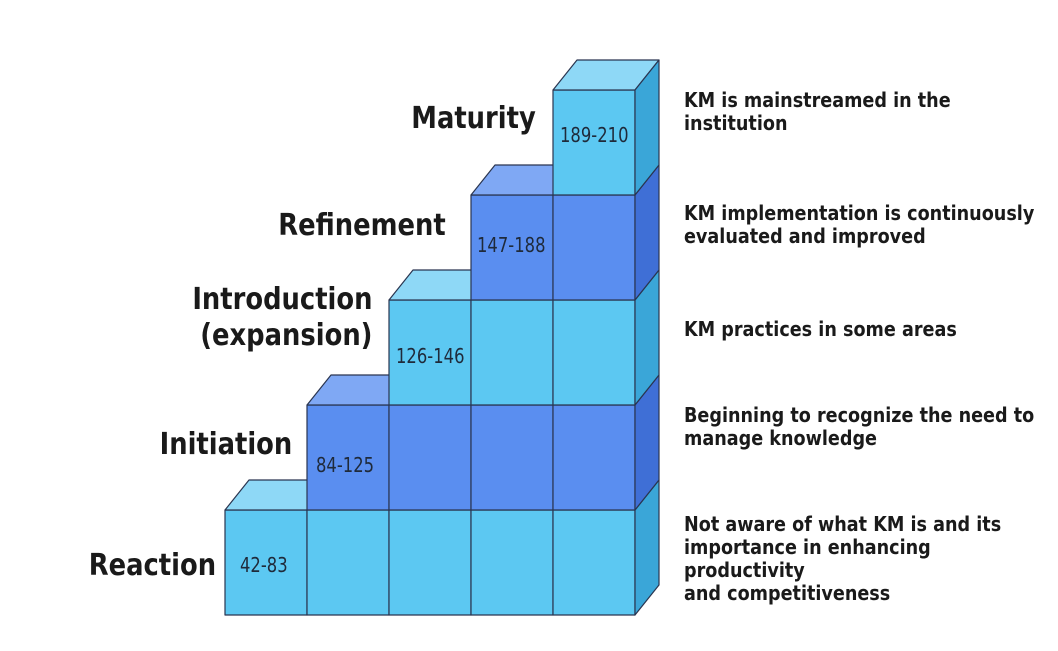 The width and height of the screenshot is (1058, 651). I want to click on cube-front-initiation-col3, so click(430, 457).